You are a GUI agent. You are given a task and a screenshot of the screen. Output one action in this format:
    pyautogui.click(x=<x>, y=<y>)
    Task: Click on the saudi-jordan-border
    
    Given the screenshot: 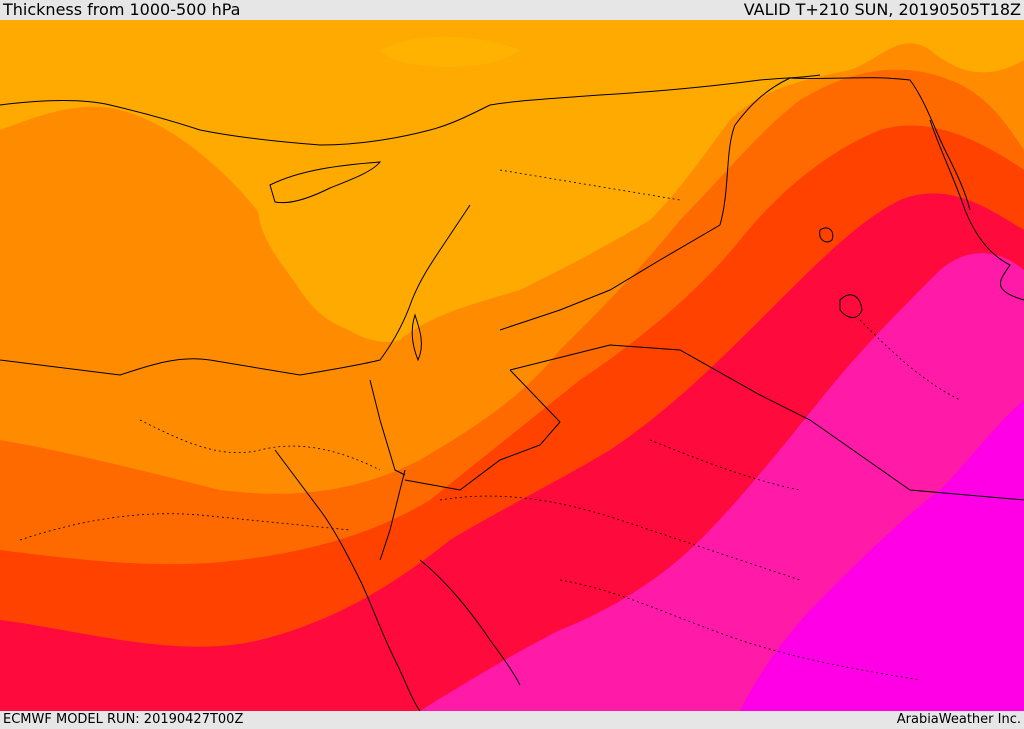 What is the action you would take?
    pyautogui.click(x=766, y=422)
    